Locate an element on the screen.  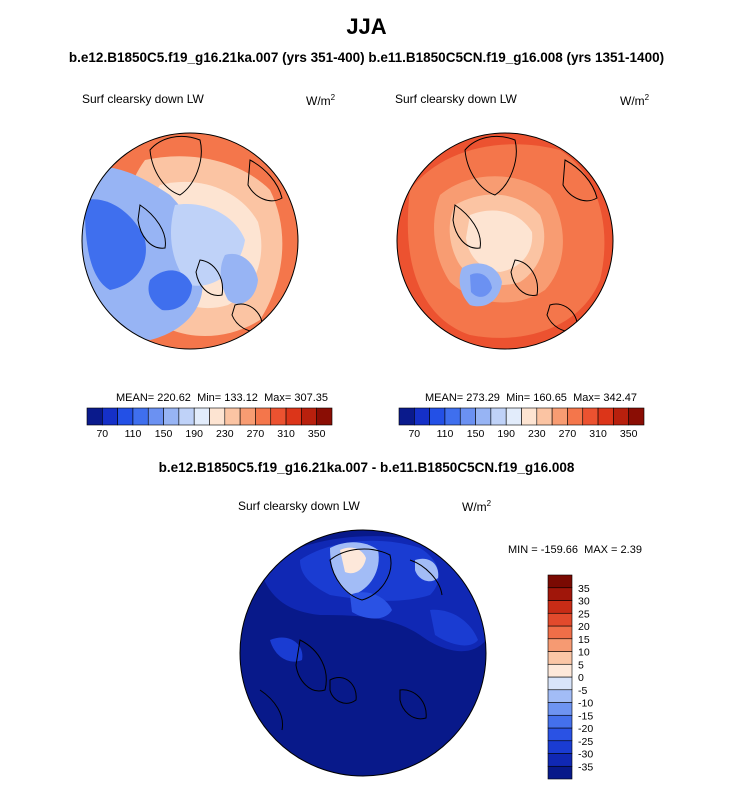
colorbar3-tick-label: 10 is located at coordinates (584, 653).